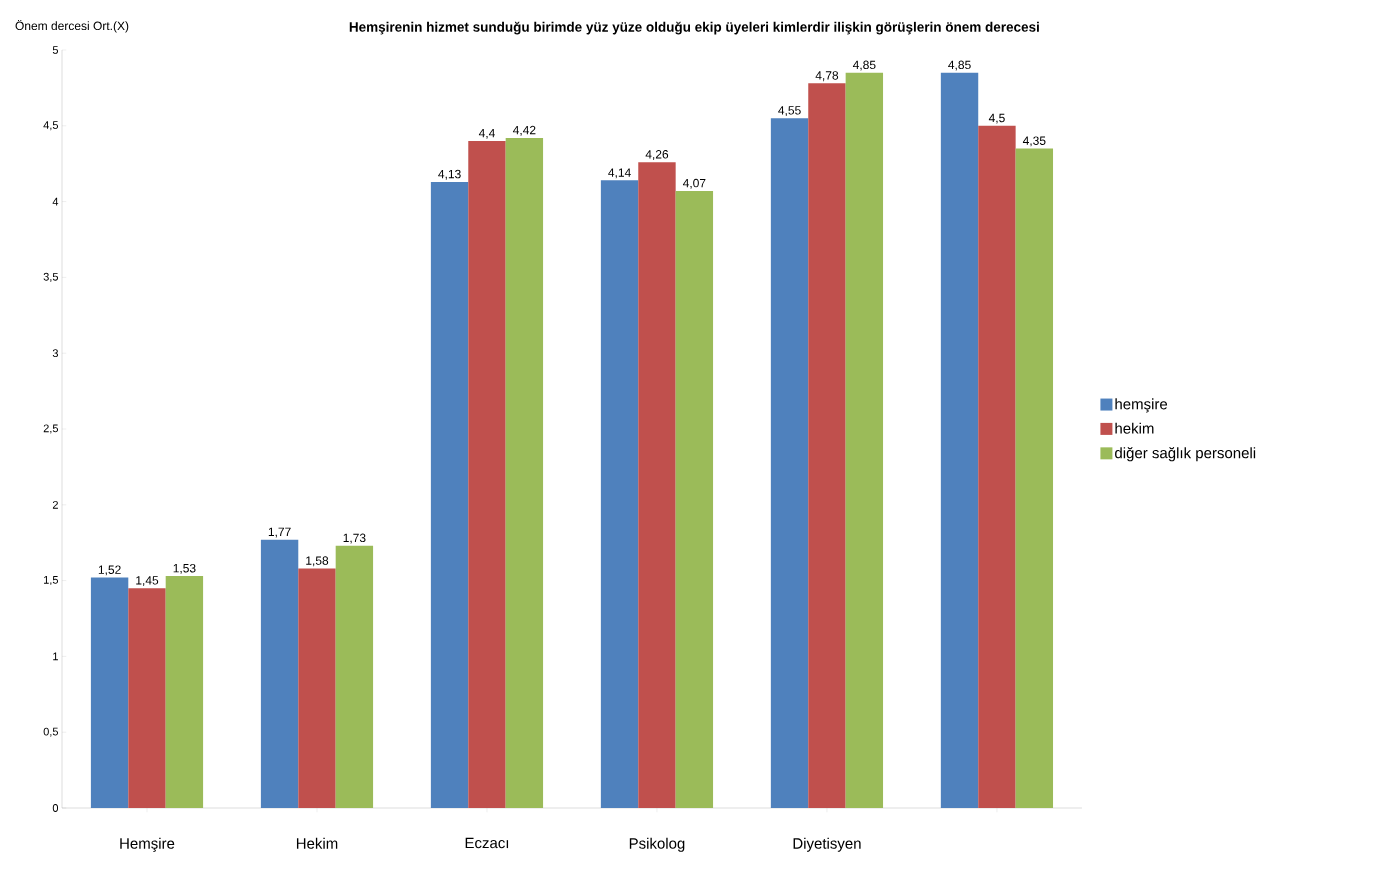 This screenshot has height=888, width=1373. Describe the element at coordinates (51, 126) in the screenshot. I see `y-tick-label: 4,5` at that location.